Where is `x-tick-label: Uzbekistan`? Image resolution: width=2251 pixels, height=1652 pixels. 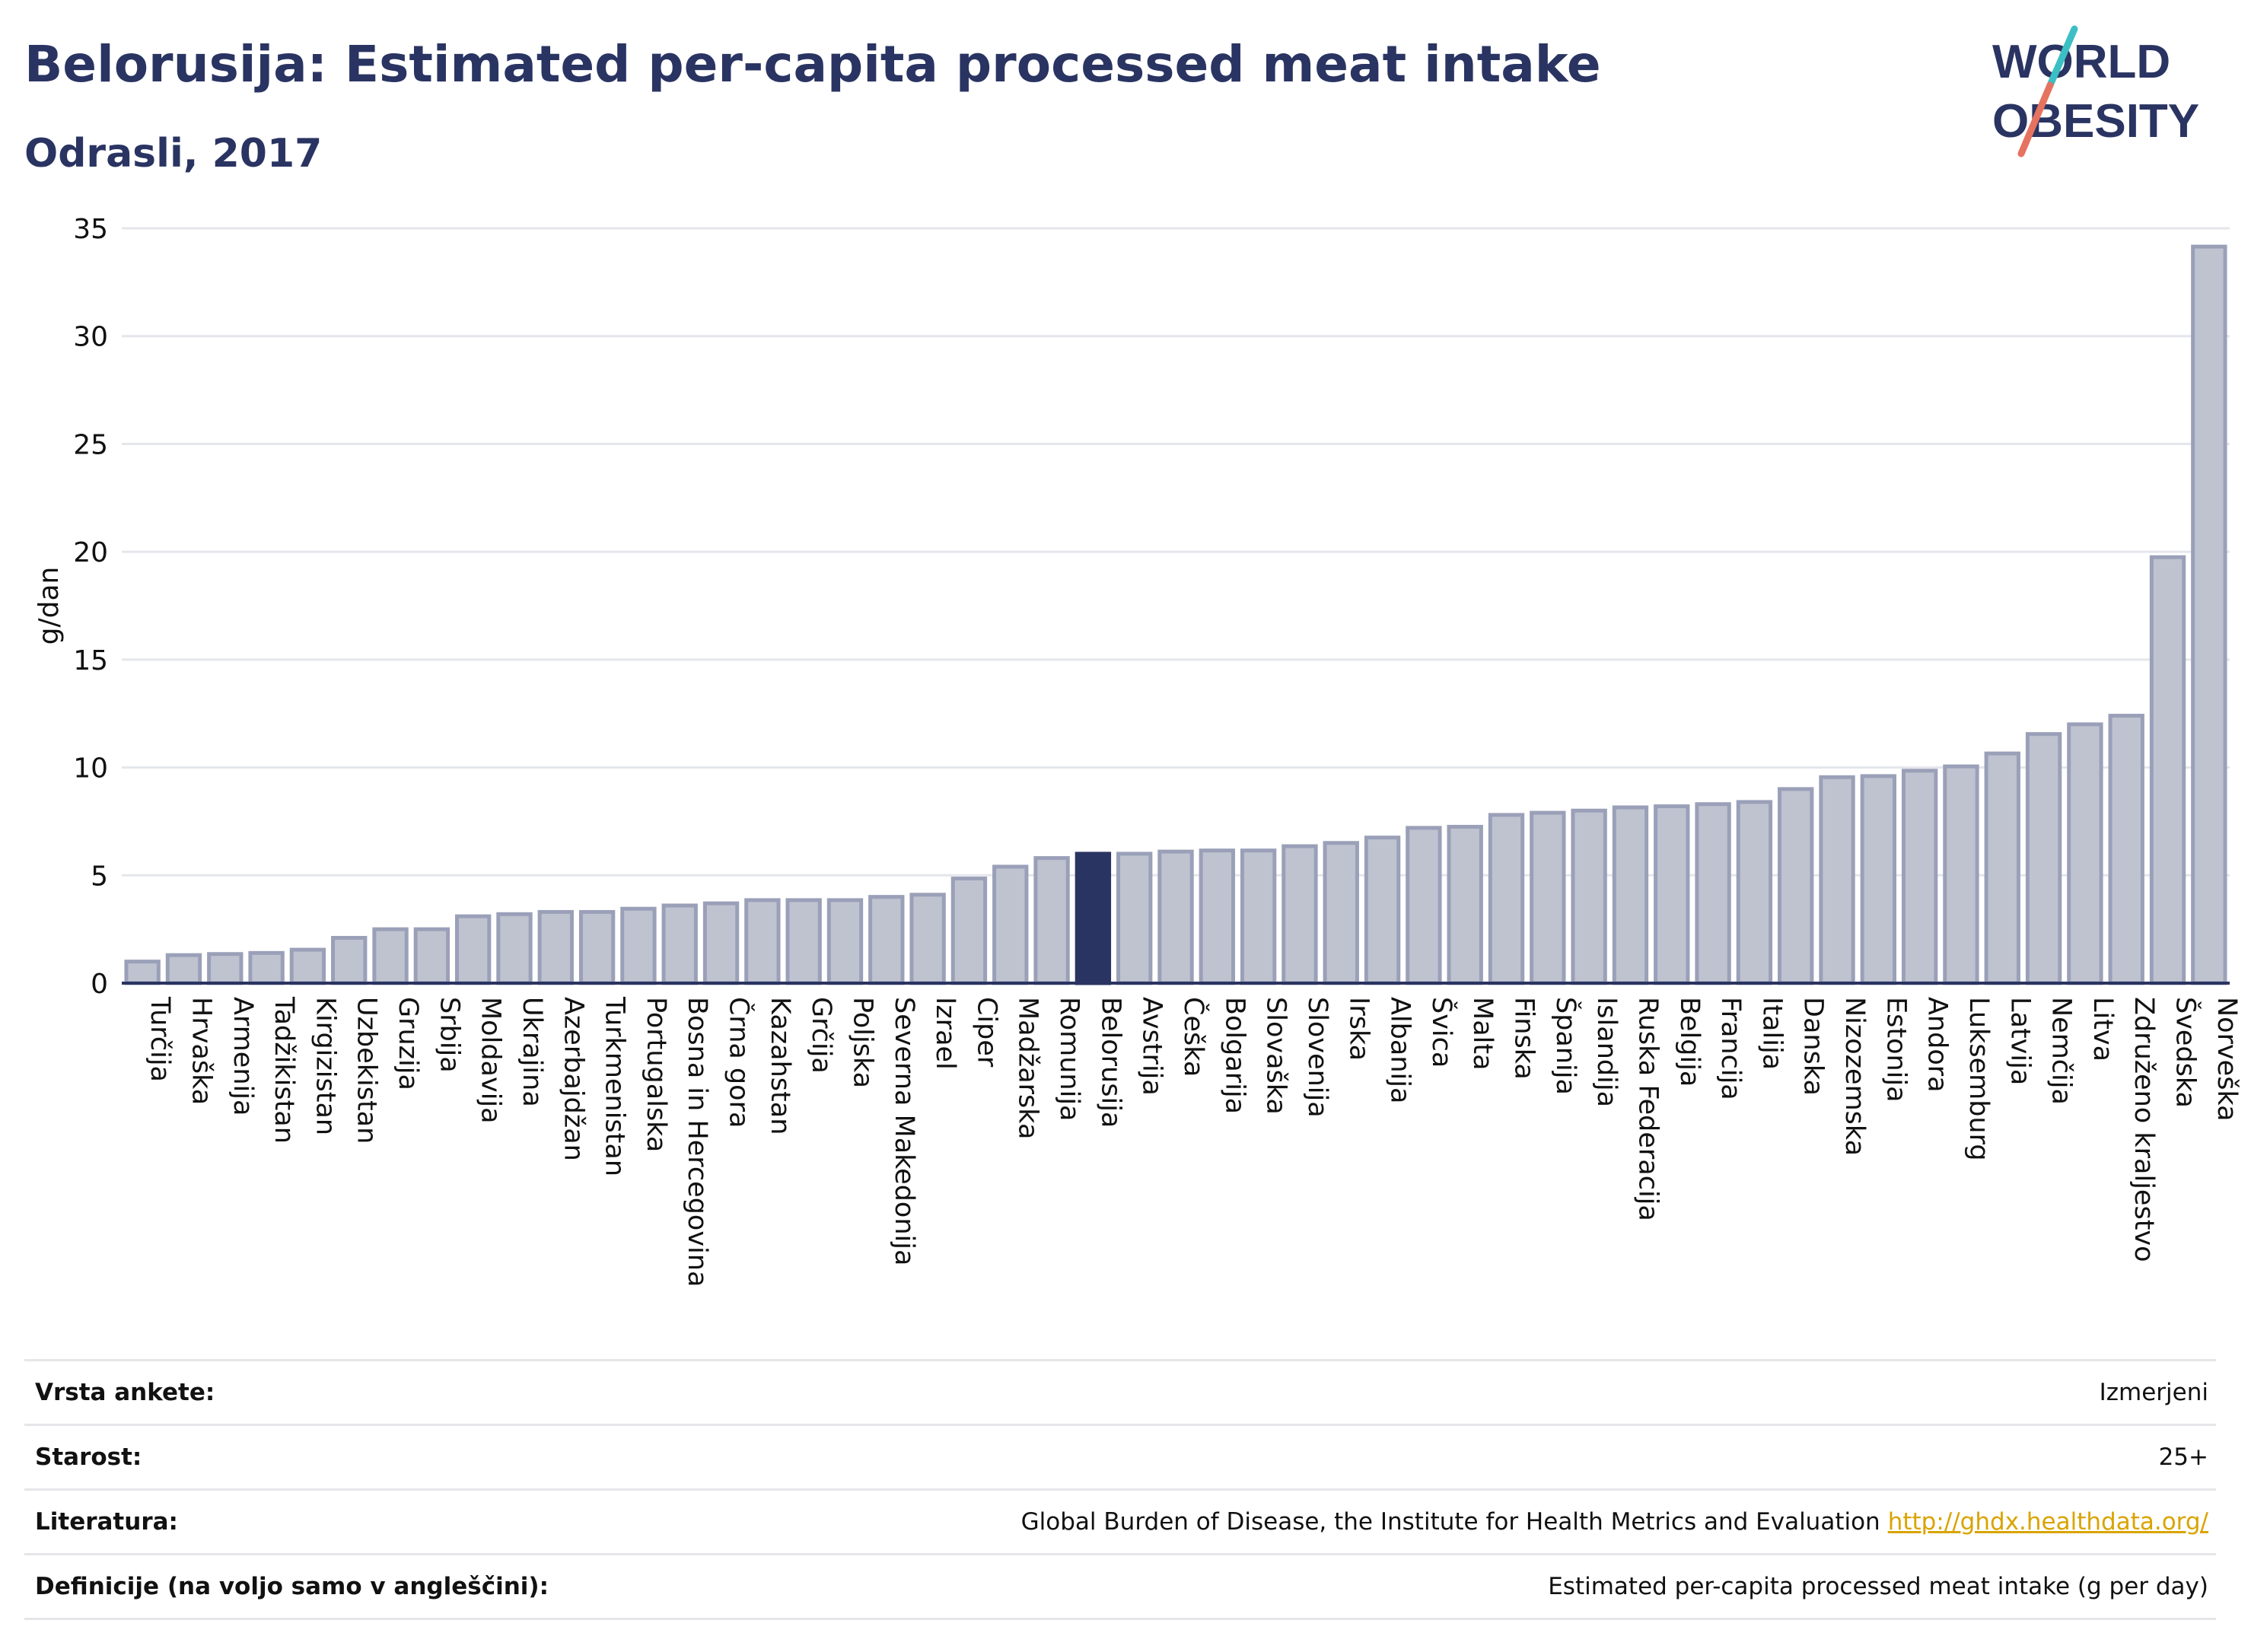
x-tick-label: Uzbekistan is located at coordinates (367, 1070).